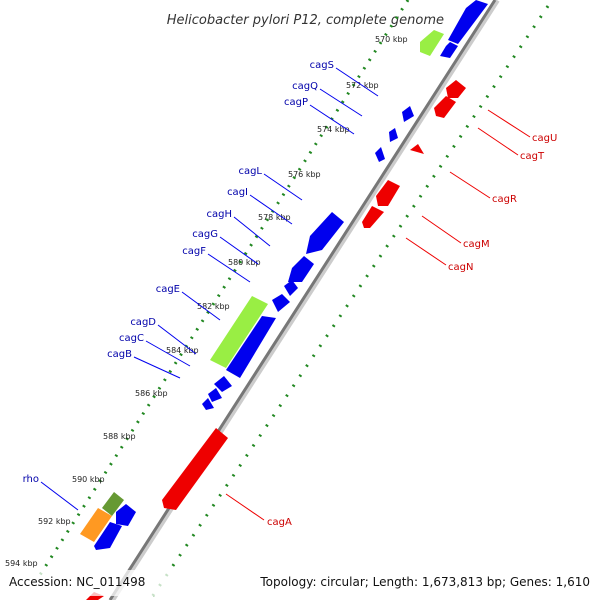 Image resolution: width=600 pixels, height=600 pixels. What do you see at coordinates (119, 436) in the screenshot?
I see `tick-label: 588 kbp` at bounding box center [119, 436].